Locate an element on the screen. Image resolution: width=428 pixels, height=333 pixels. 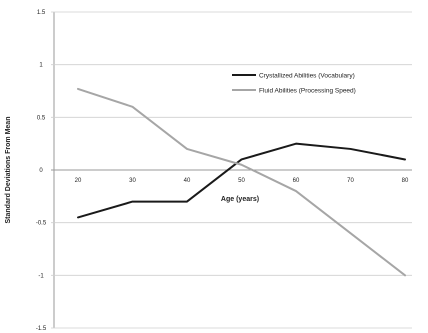
legend-label-crystallized: Crystallized Abilities (Vocabulary) is located at coordinates (307, 76).